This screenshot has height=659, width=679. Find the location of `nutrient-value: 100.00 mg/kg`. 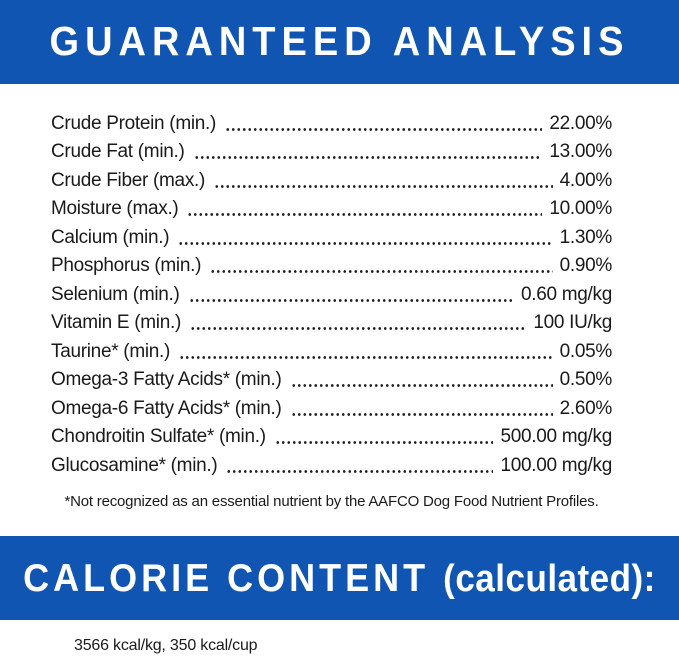

nutrient-value: 100.00 mg/kg is located at coordinates (556, 465).